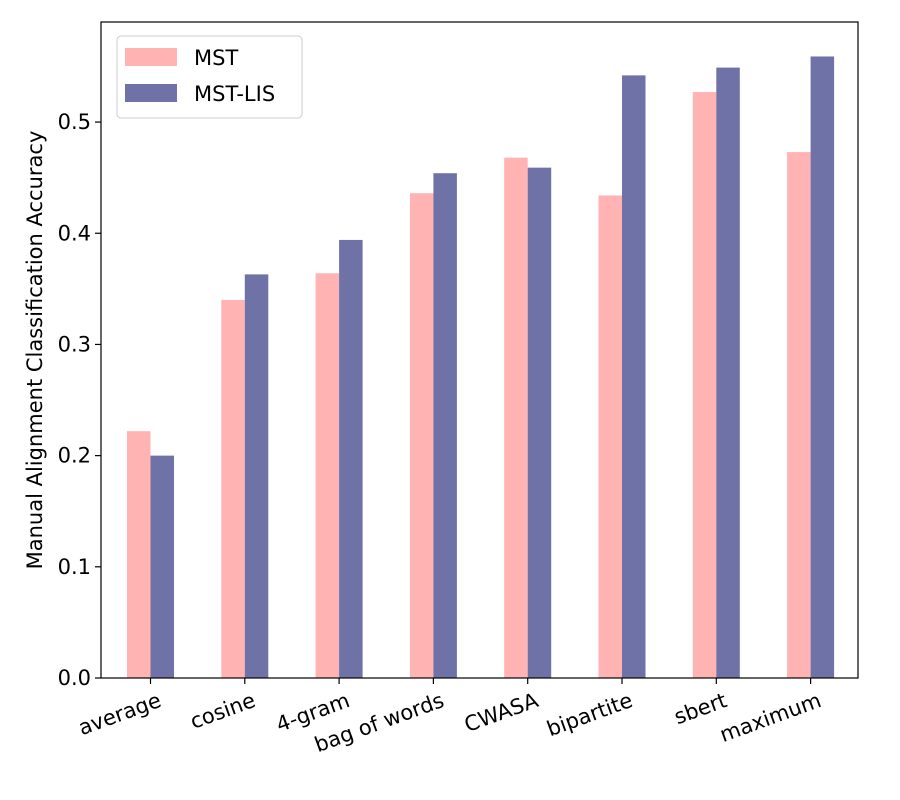  Describe the element at coordinates (162, 566) in the screenshot. I see `bar-mst-lis-average` at that location.